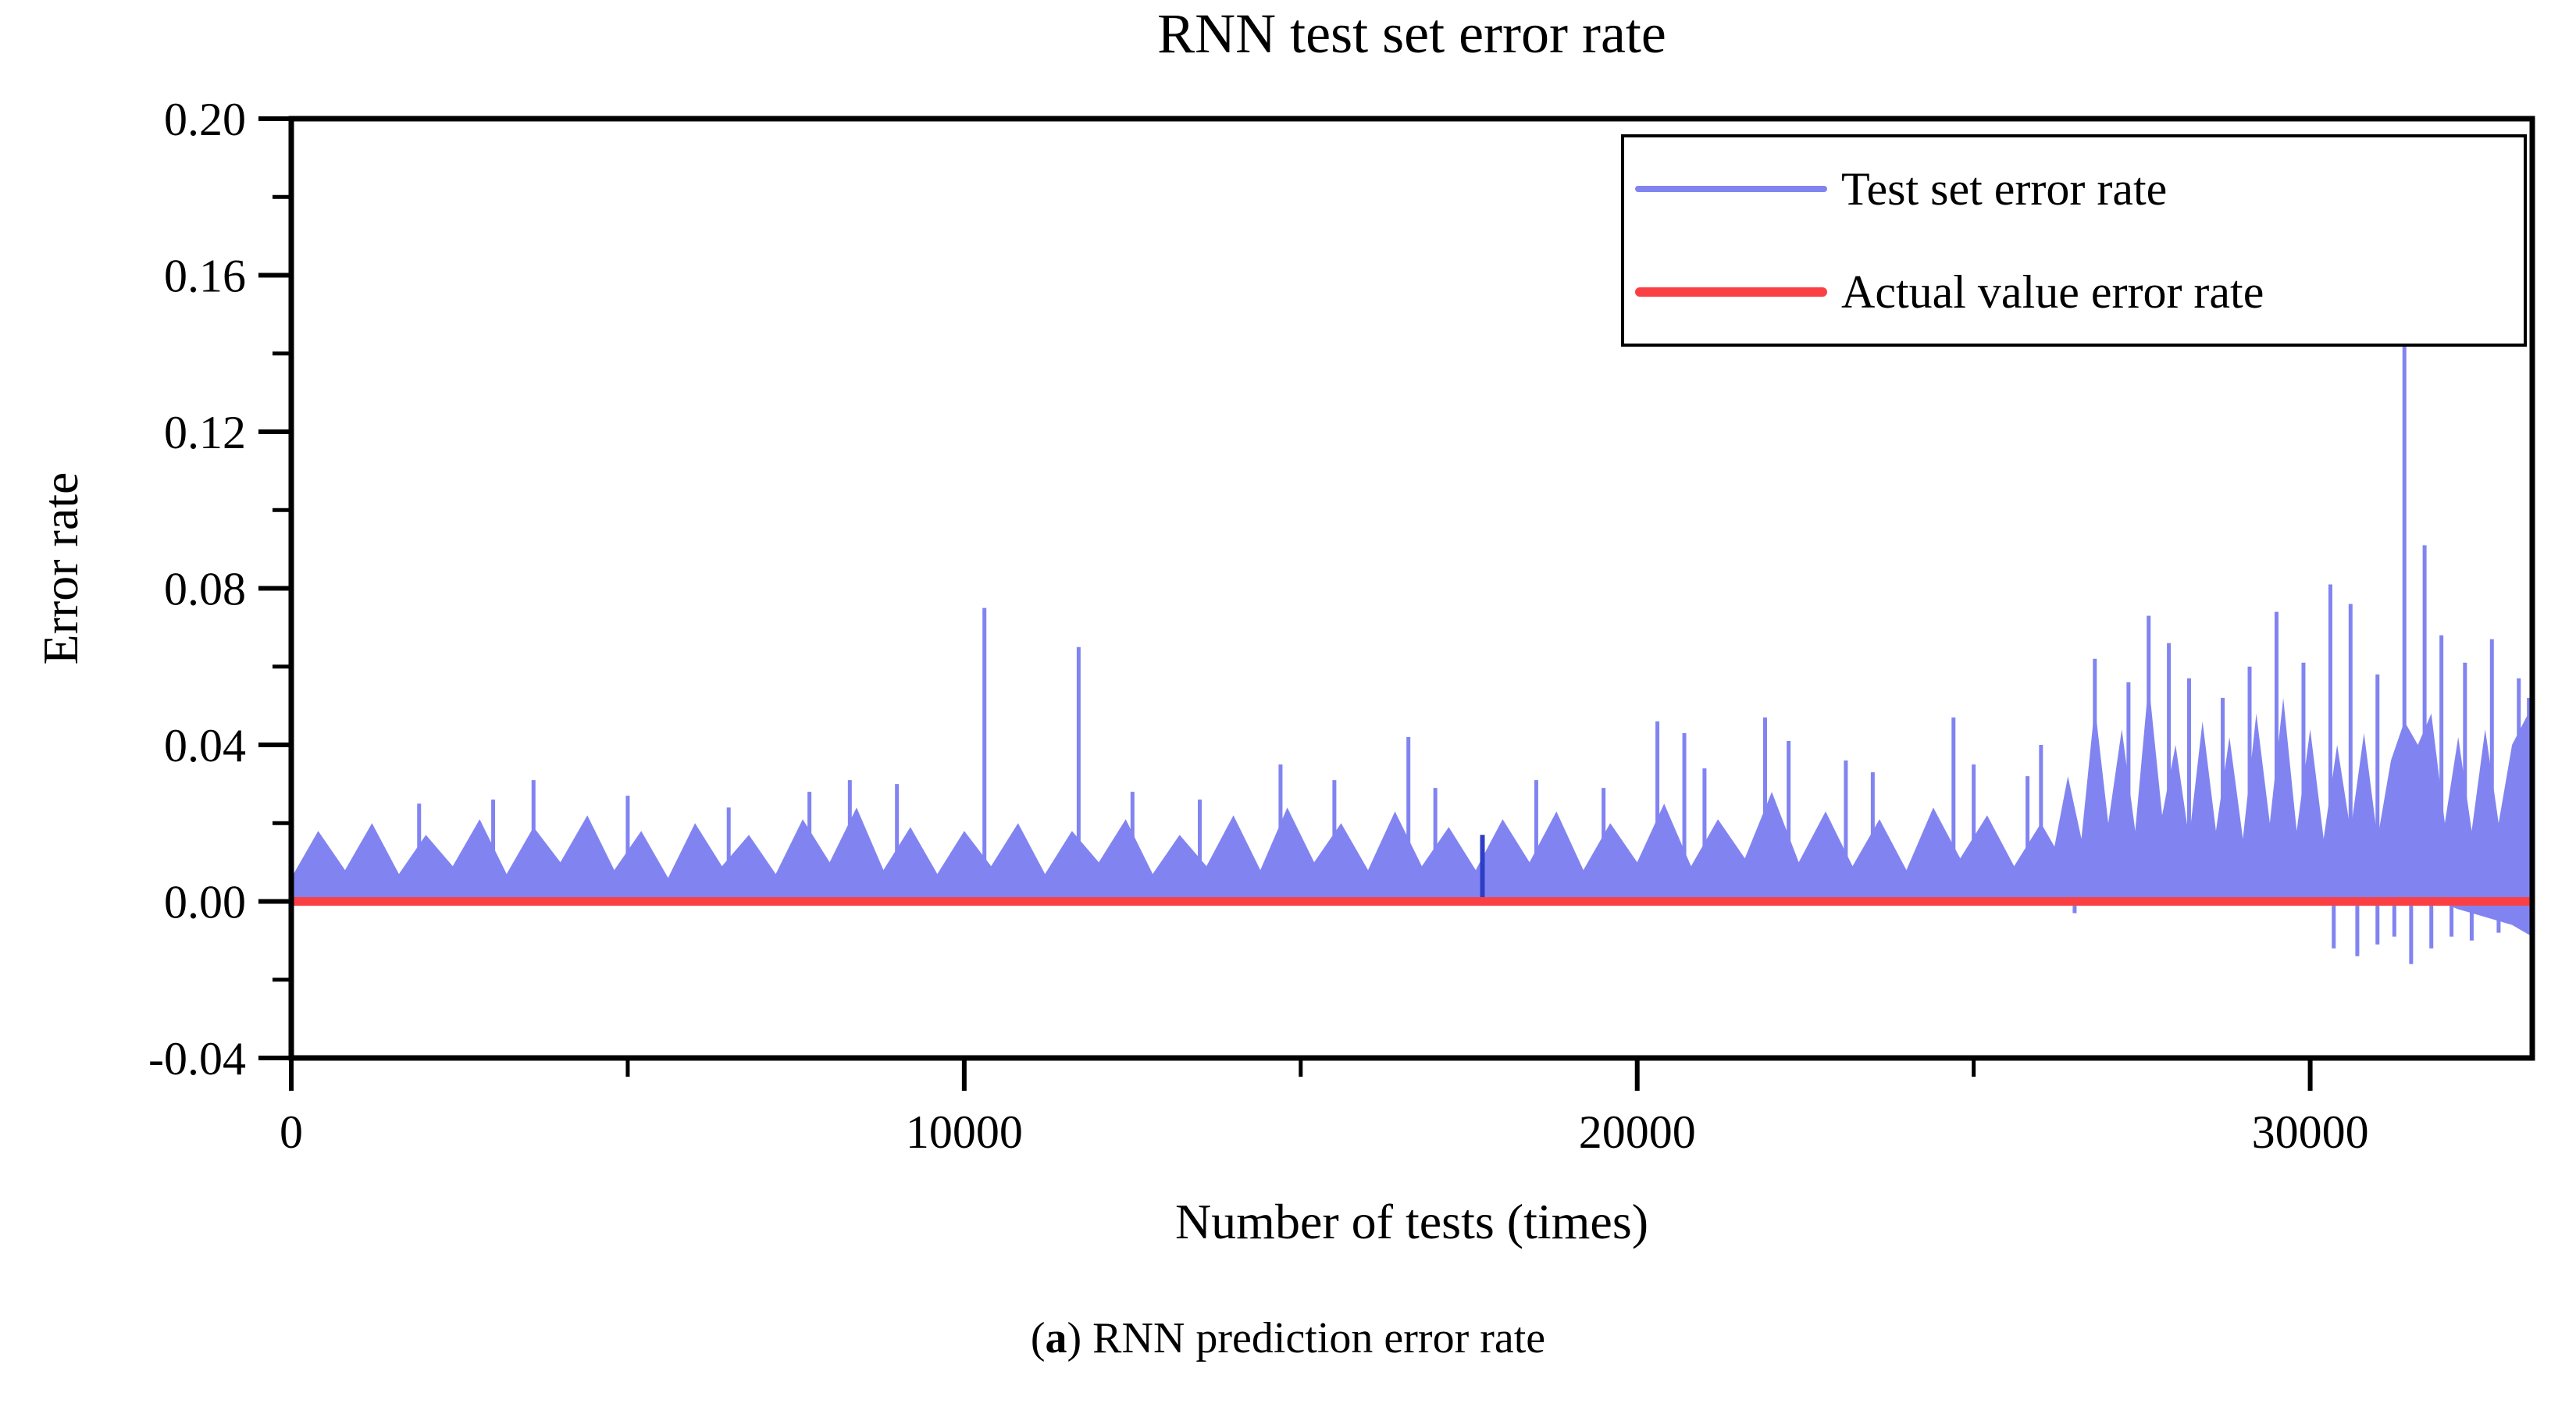 The height and width of the screenshot is (1414, 2576). Describe the element at coordinates (2004, 189) in the screenshot. I see `legend-label: Test set error rate` at that location.